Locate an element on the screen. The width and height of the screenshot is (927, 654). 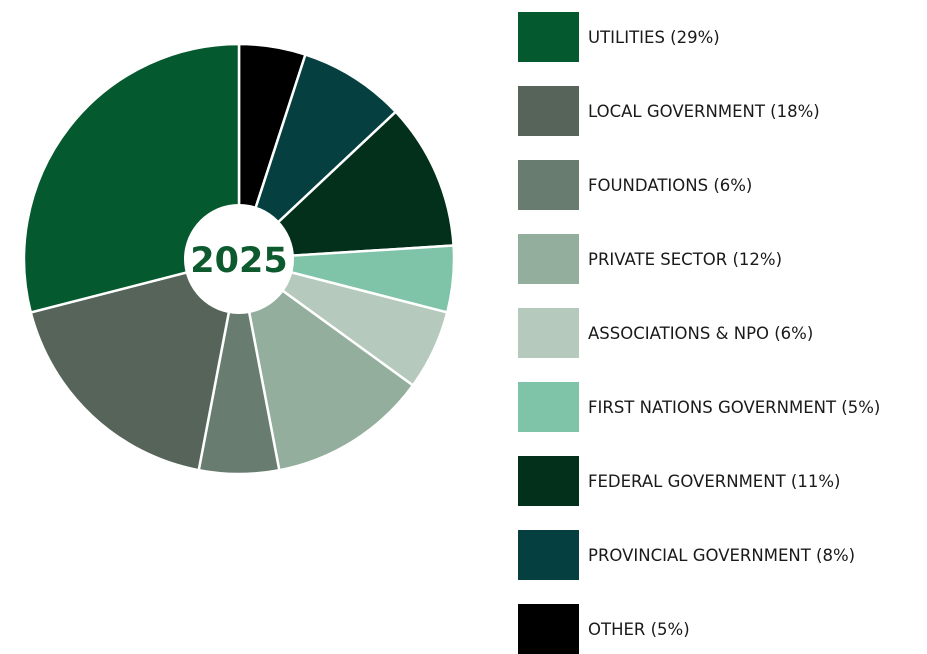
pie-slice-private-sector is located at coordinates (326, 364).